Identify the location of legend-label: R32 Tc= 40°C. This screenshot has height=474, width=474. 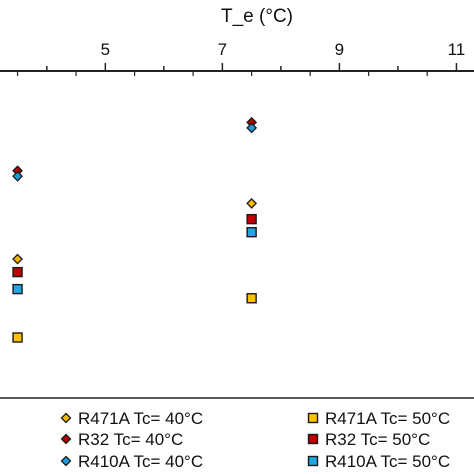
(130, 439).